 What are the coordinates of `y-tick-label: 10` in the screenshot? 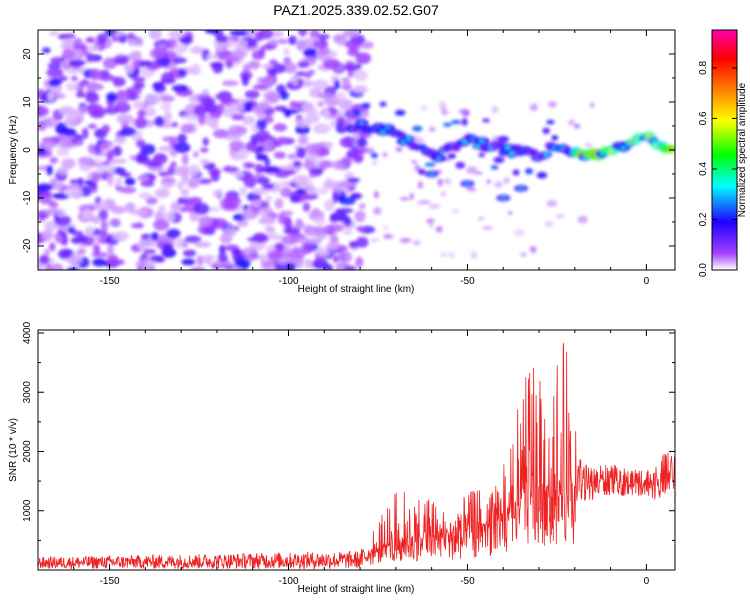 It's located at (27, 102).